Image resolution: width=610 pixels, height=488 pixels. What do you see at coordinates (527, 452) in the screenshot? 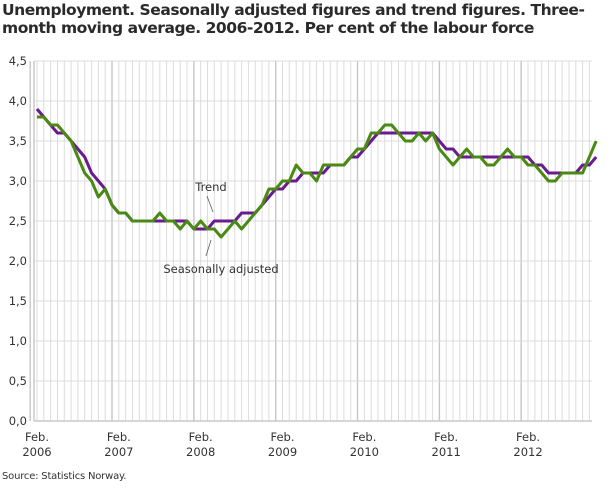
I see `x-tick-year: 2012` at bounding box center [527, 452].